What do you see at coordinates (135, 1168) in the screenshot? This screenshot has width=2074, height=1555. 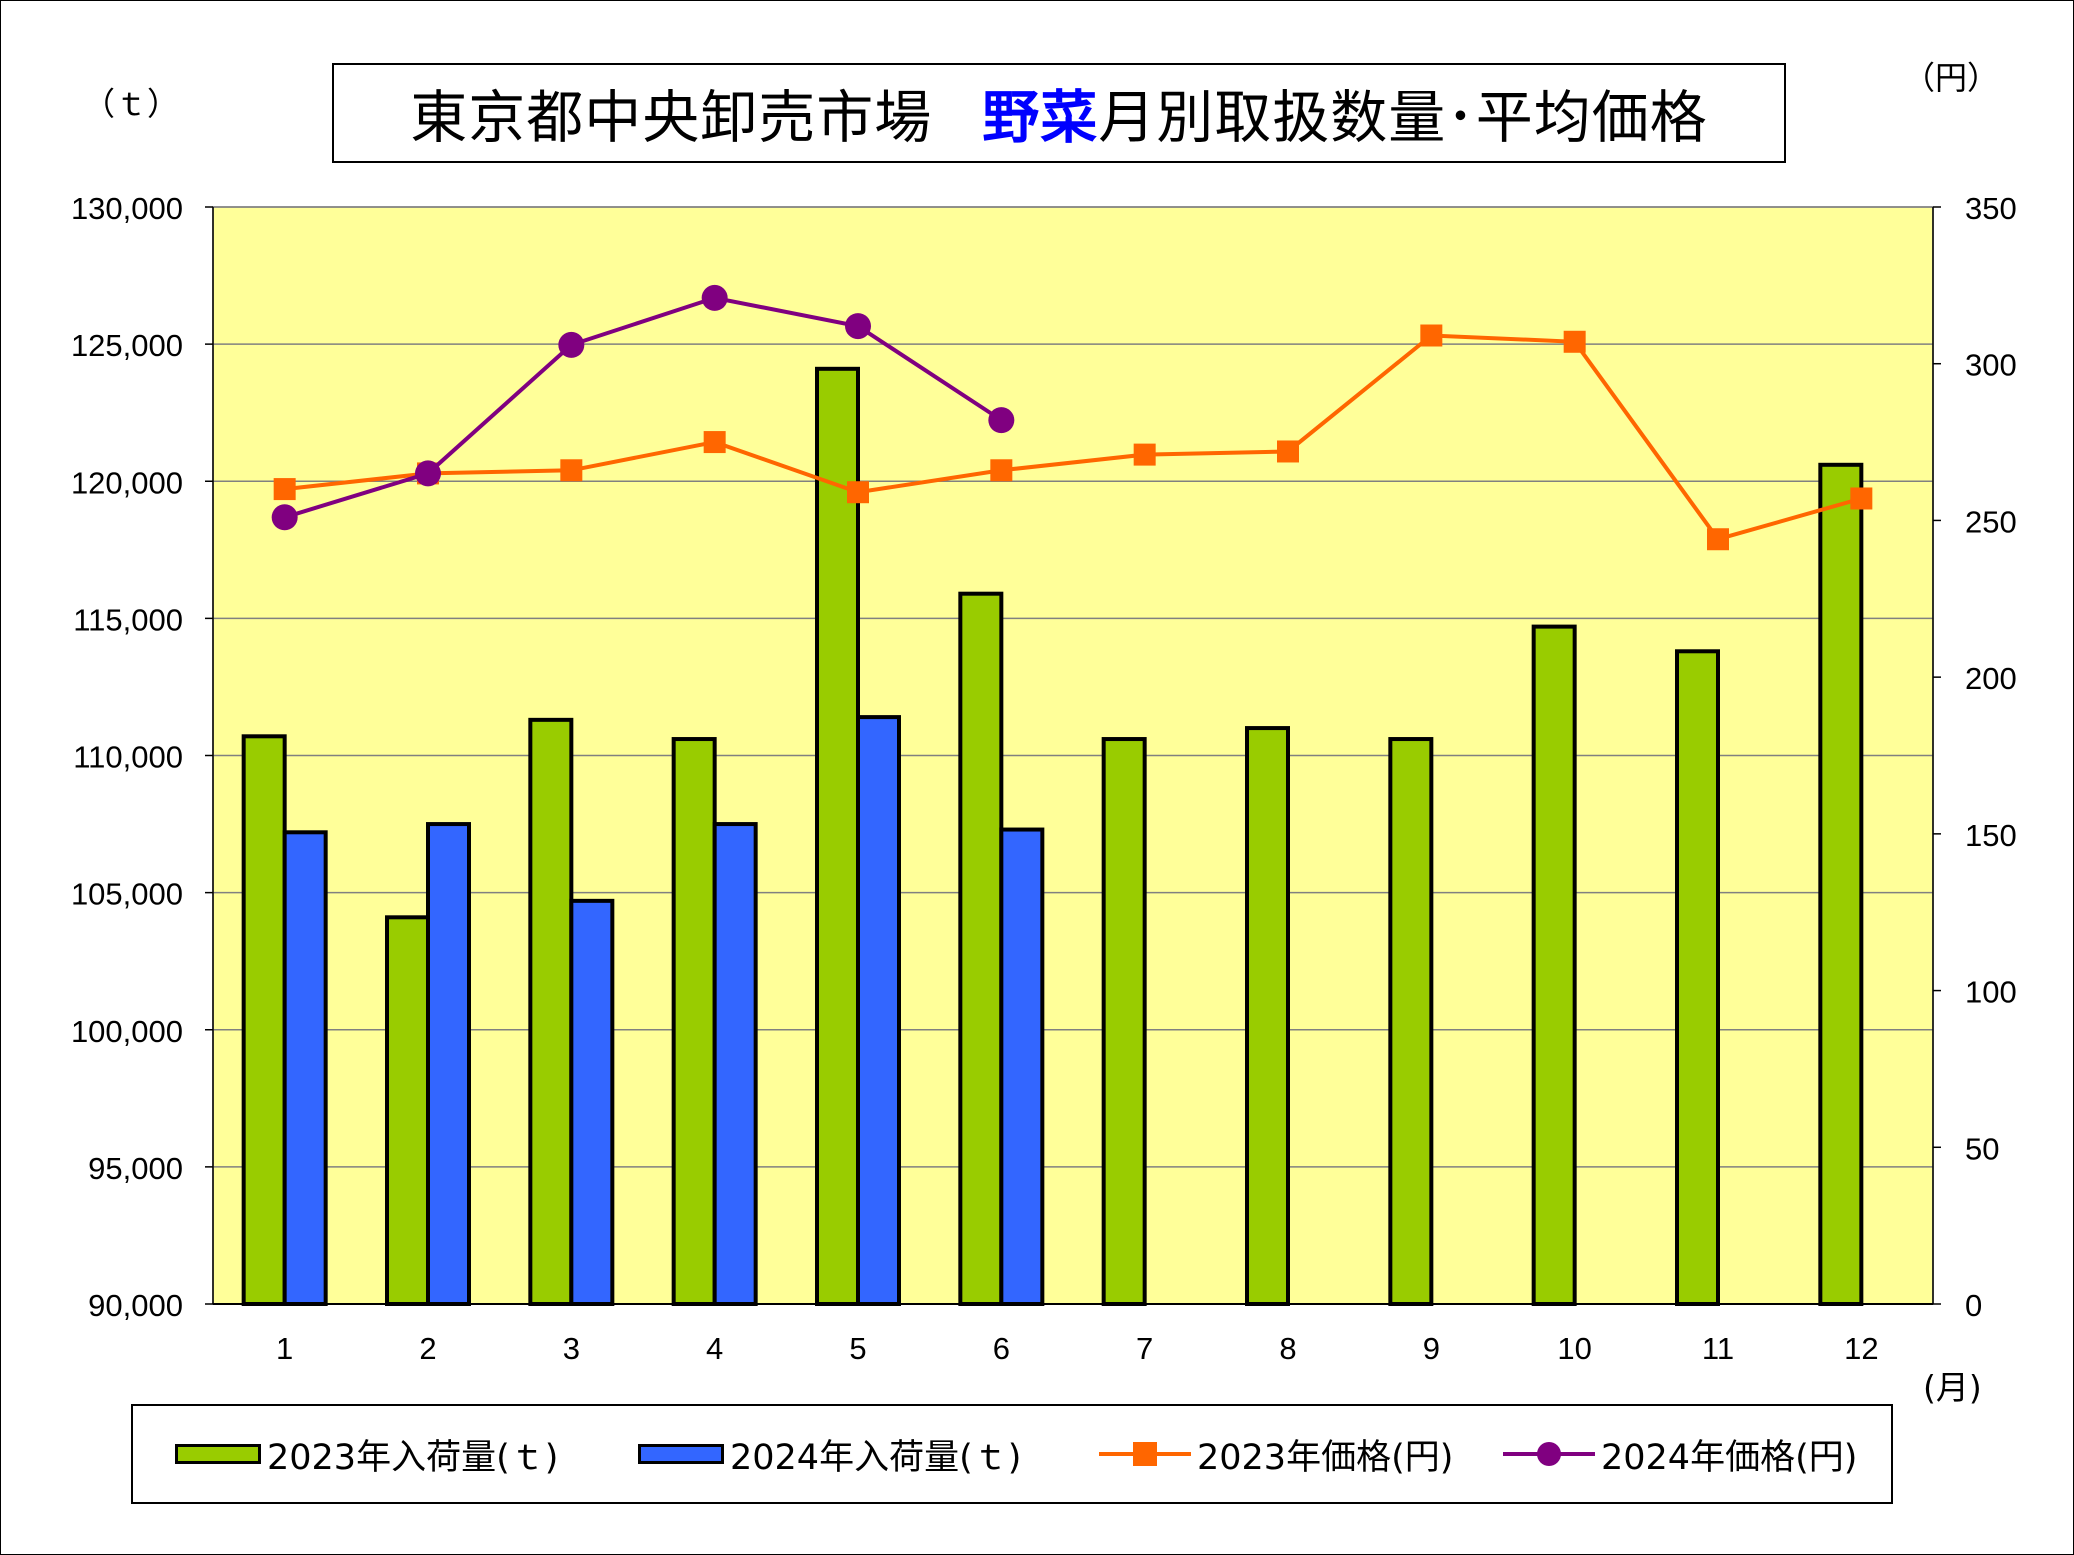 I see `left-tick-label: 95,000` at bounding box center [135, 1168].